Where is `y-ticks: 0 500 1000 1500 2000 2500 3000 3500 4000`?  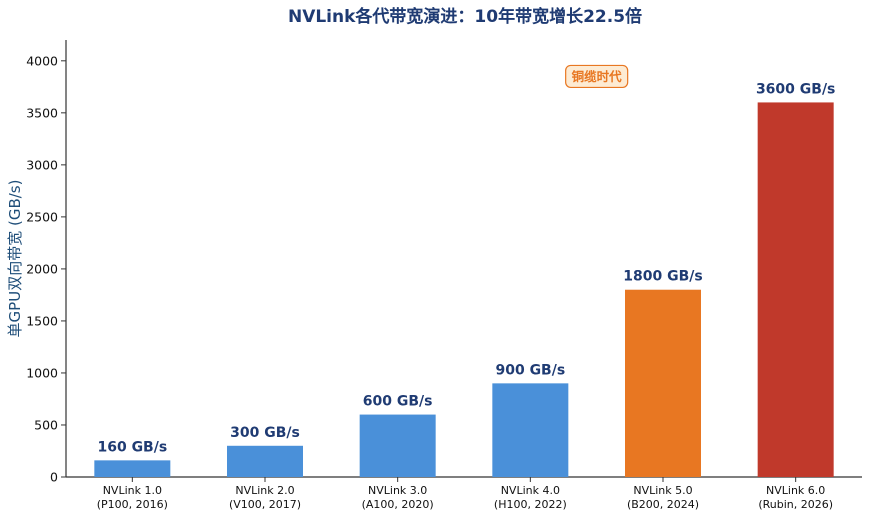
y-ticks: 0 500 1000 1500 2000 2500 3000 3500 4000 is located at coordinates (46, 269).